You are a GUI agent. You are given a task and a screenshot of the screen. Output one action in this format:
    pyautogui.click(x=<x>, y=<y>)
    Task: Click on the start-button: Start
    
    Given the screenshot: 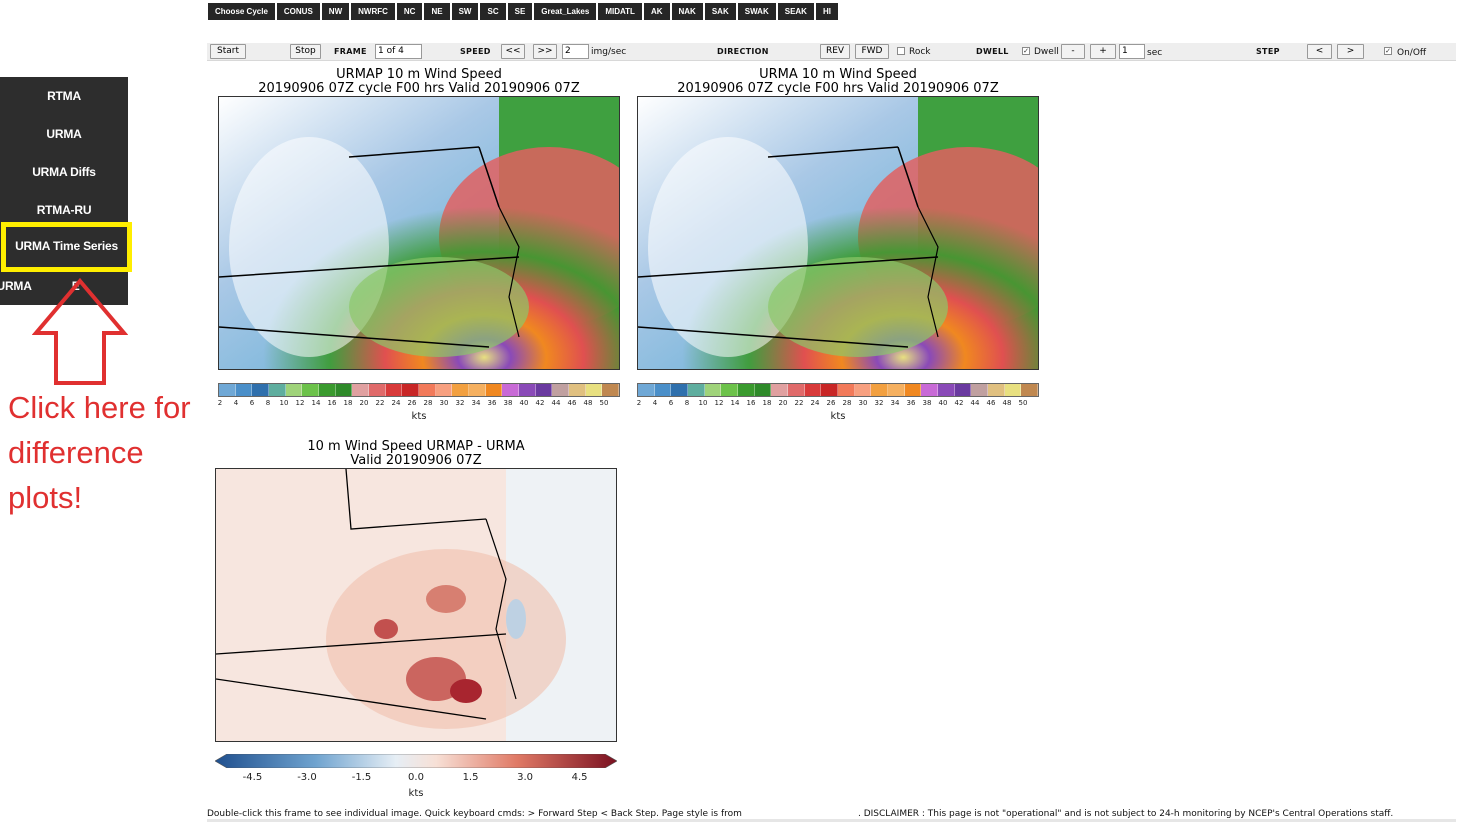 What is the action you would take?
    pyautogui.click(x=228, y=51)
    